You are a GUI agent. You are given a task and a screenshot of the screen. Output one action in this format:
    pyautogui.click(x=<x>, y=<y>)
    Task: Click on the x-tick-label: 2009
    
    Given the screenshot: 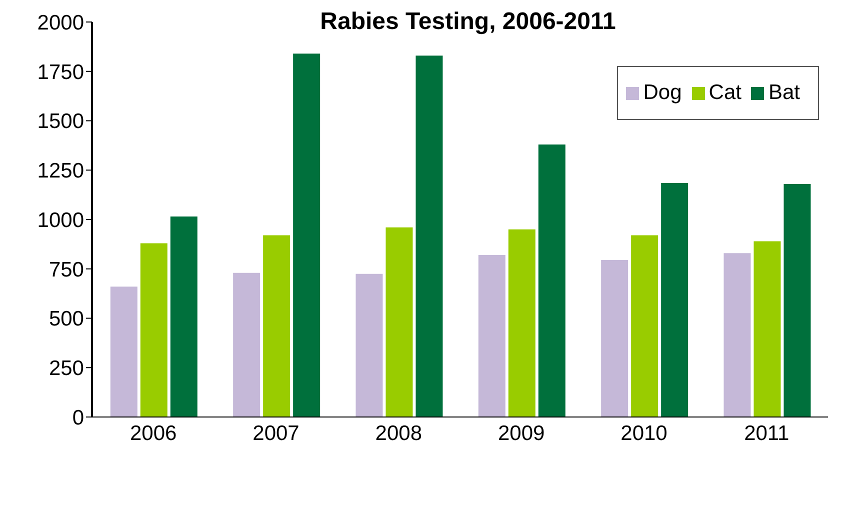 What is the action you would take?
    pyautogui.click(x=521, y=433)
    